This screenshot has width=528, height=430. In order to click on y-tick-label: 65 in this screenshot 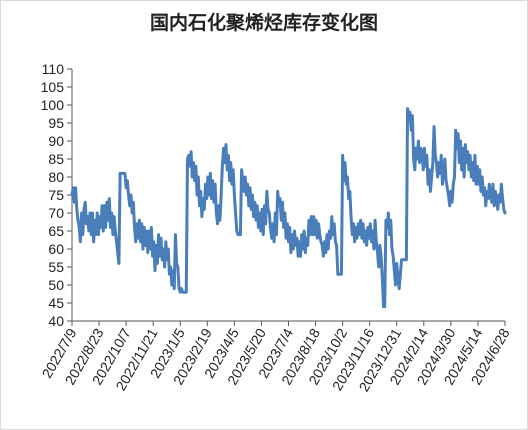, I will do `click(56, 231)`.